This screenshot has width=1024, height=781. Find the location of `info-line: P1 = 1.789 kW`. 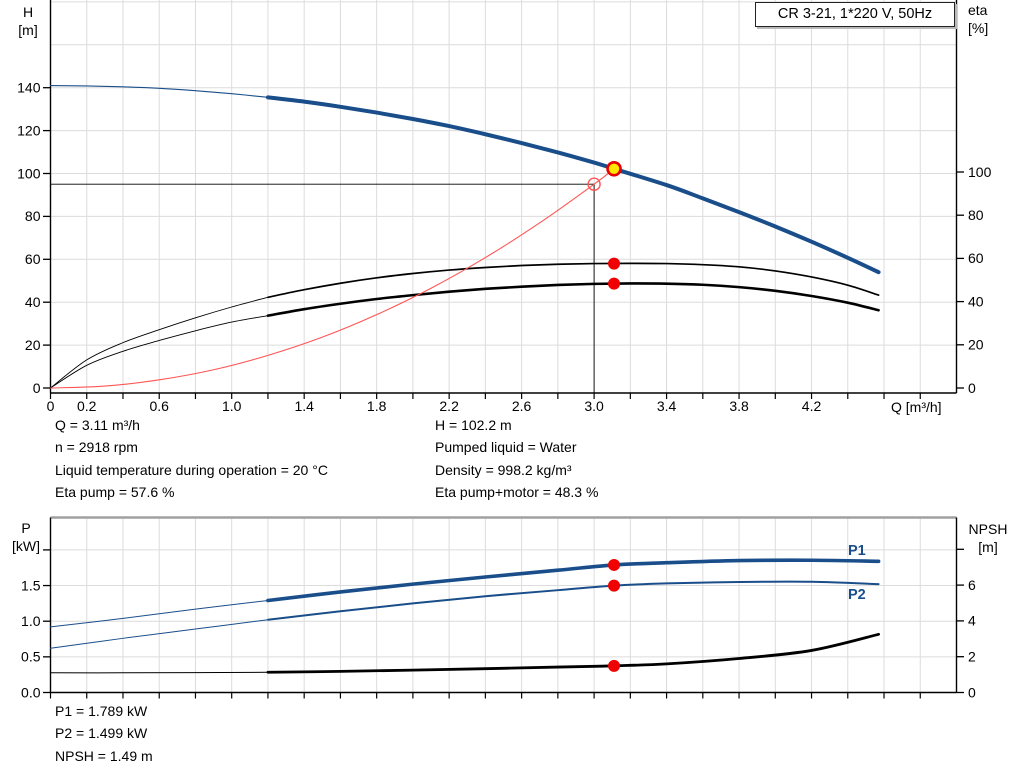

info-line: P1 = 1.789 kW is located at coordinates (101, 711).